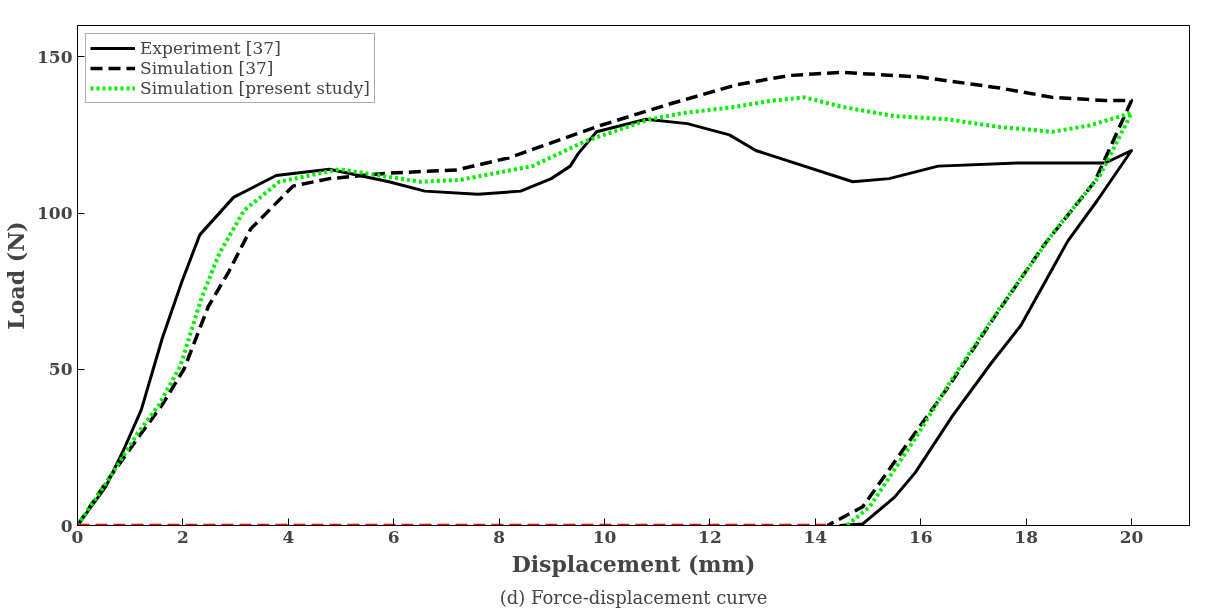 The image size is (1209, 612). I want to click on text: (d) Force-displacement curve, so click(633, 597).